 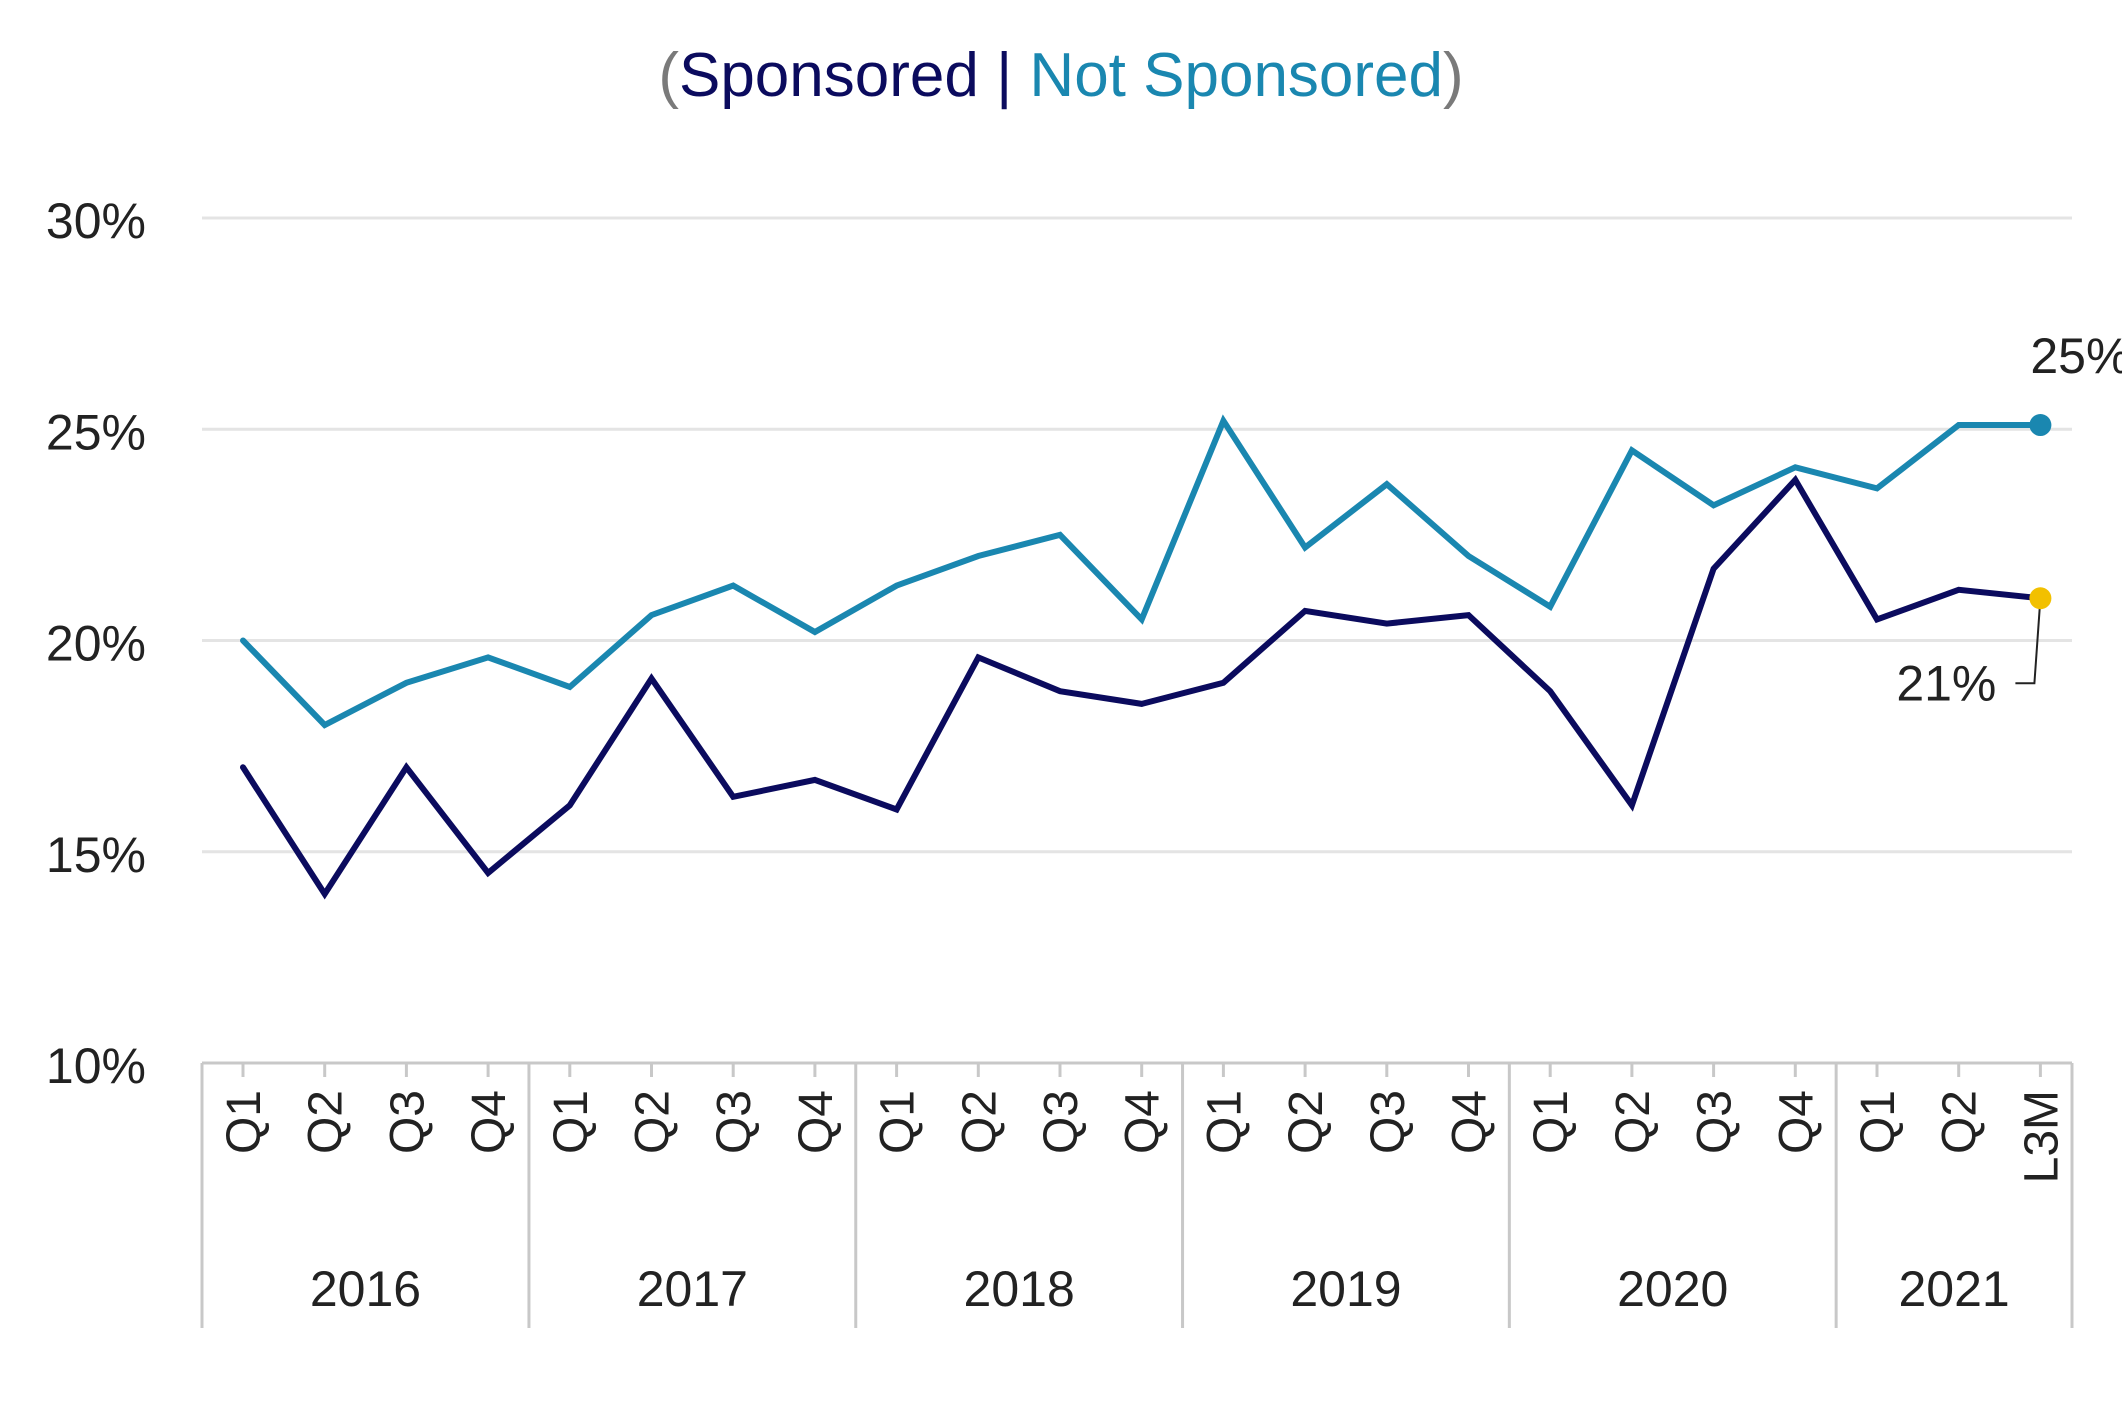 I want to click on sponsored-end-label: 21%, so click(x=1946, y=683).